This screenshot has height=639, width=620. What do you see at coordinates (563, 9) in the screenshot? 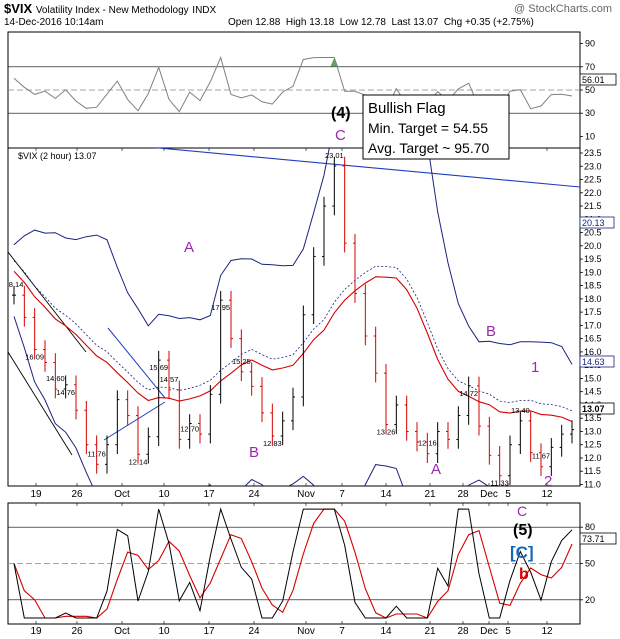
I see `watermark: @ StockCharts.com` at bounding box center [563, 9].